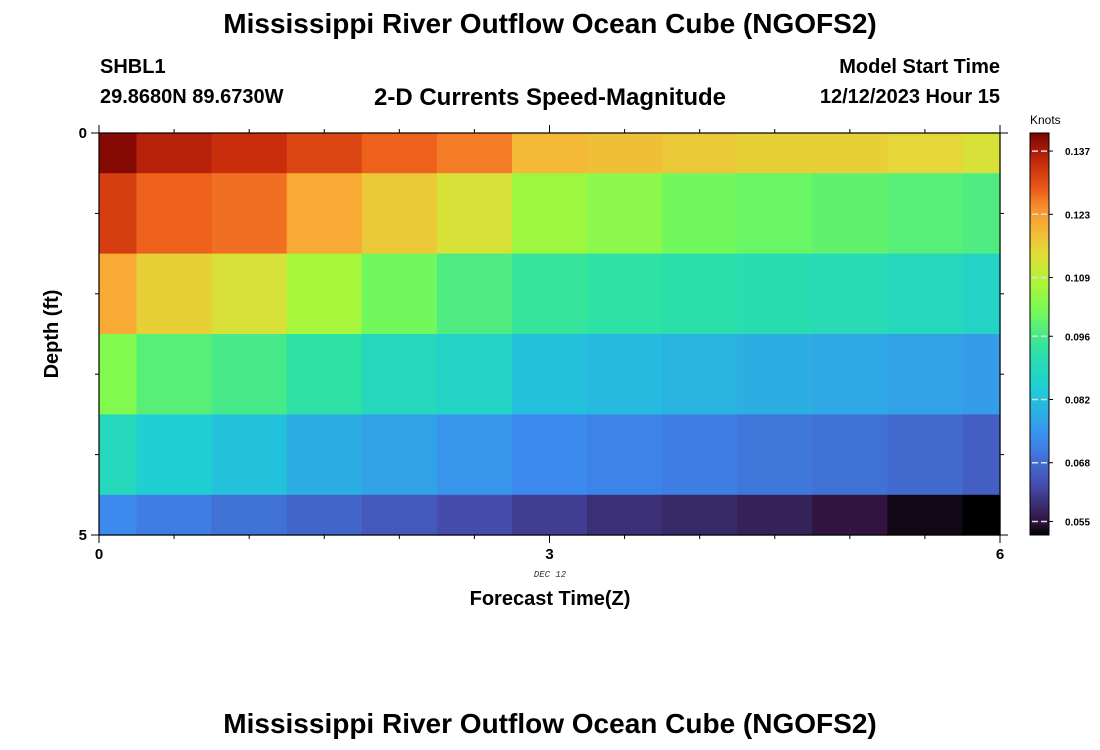  I want to click on colorbar-tick-label: 0.096, so click(1077, 337).